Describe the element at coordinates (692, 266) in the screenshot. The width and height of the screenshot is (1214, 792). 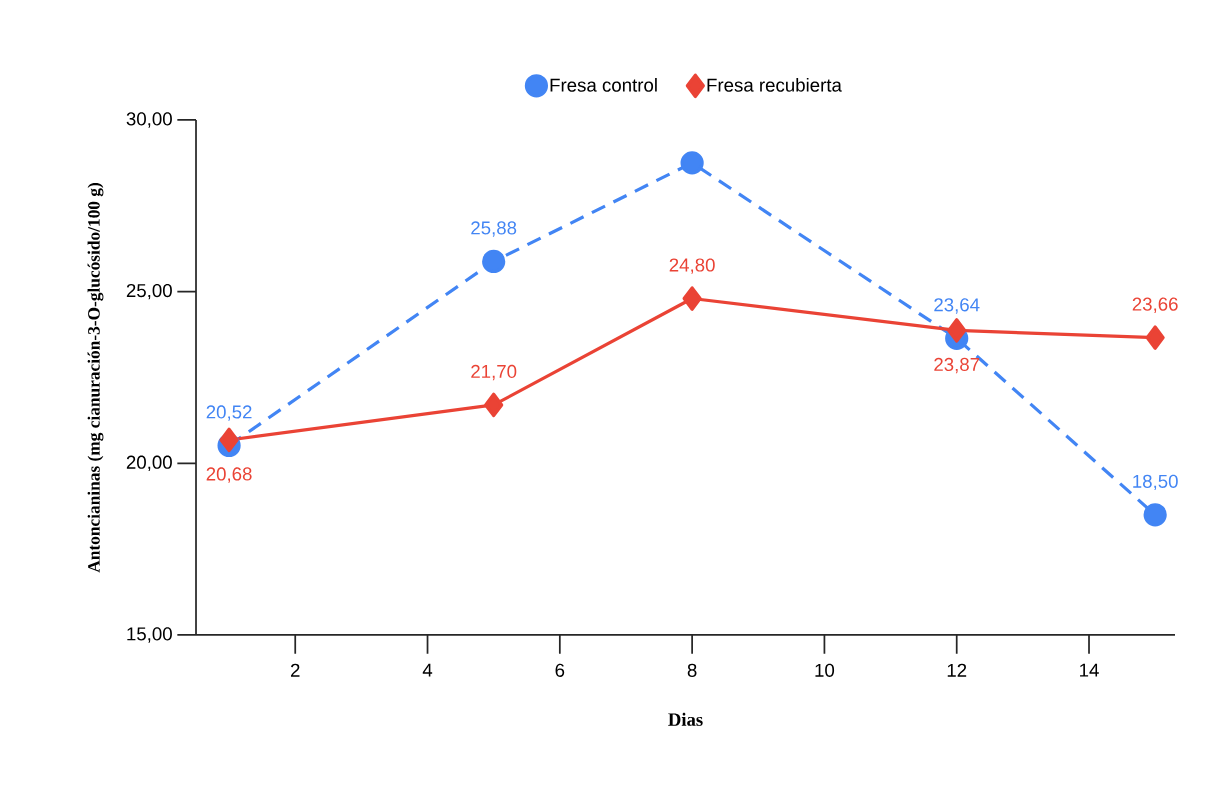
I see `data-label: 24,80` at that location.